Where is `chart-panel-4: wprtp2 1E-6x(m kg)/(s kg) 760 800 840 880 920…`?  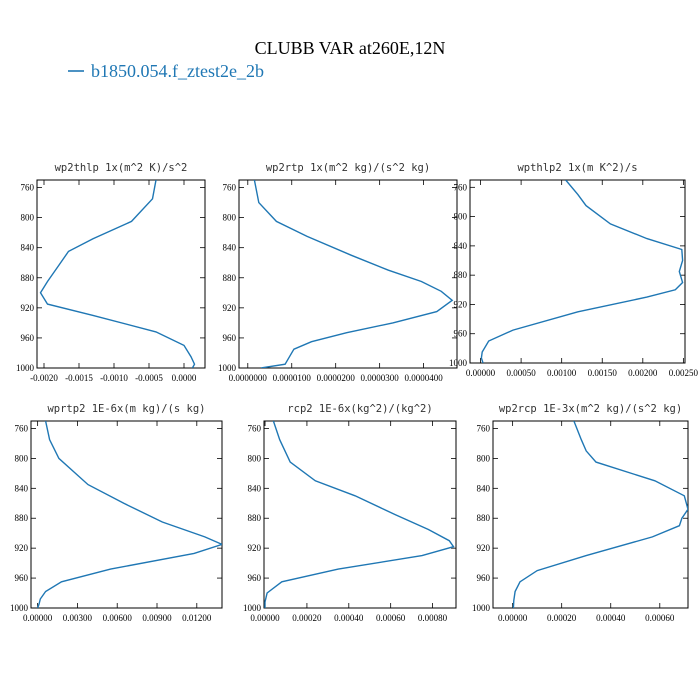
chart-panel-4: wprtp2 1E-6x(m kg)/(s kg) 760 800 840 880 920… is located at coordinates (116, 513).